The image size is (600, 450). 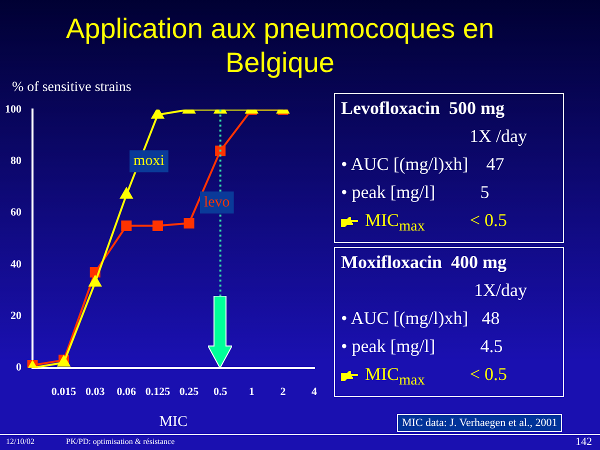 I want to click on text: PK/PD: optimisation & résistance, so click(x=120, y=441).